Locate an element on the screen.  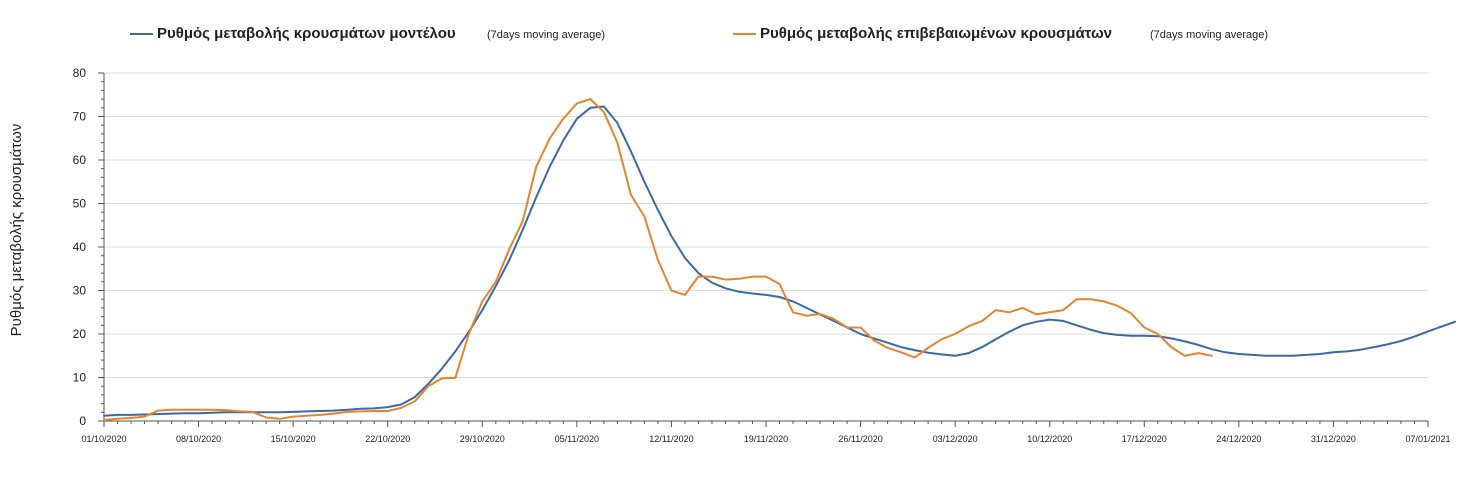
x-tick-label: 10/12/2020 is located at coordinates (1049, 439).